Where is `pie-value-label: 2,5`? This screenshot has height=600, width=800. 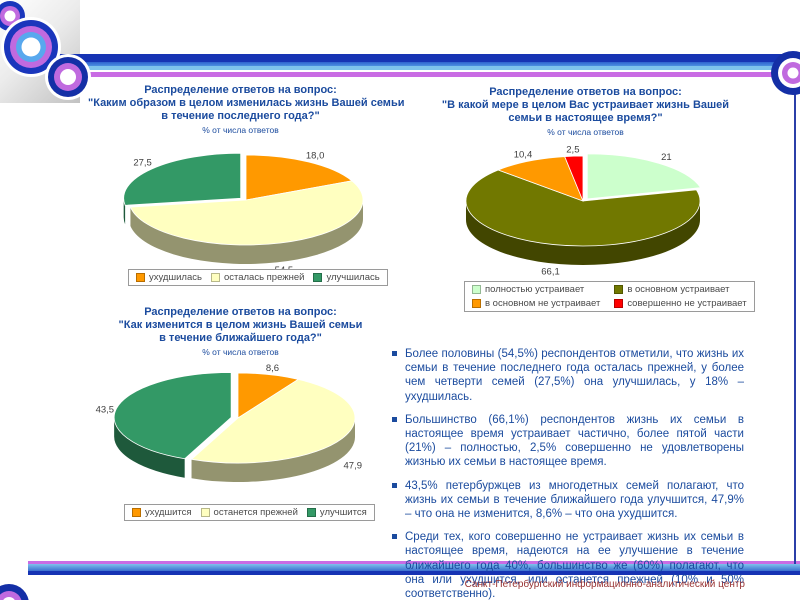 pie-value-label: 2,5 is located at coordinates (572, 150).